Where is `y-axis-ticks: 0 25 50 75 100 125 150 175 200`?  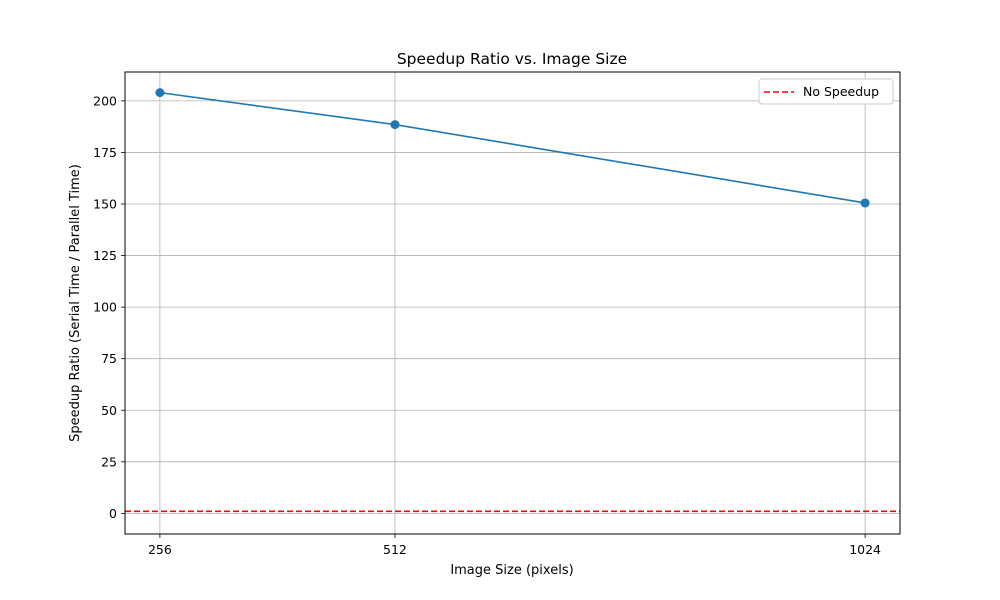 y-axis-ticks: 0 25 50 75 100 125 150 175 200 is located at coordinates (109, 307).